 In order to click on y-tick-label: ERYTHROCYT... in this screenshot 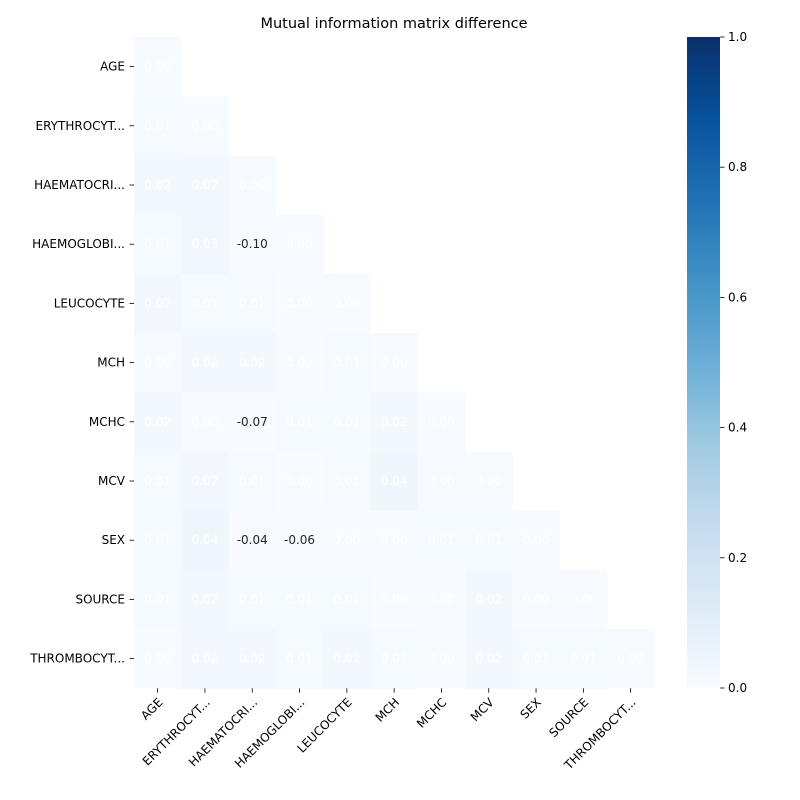, I will do `click(80, 126)`.